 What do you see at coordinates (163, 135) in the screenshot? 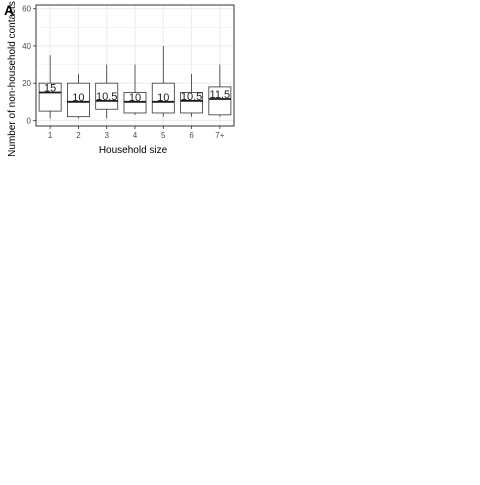
I see `x-tick-label: 5` at bounding box center [163, 135].